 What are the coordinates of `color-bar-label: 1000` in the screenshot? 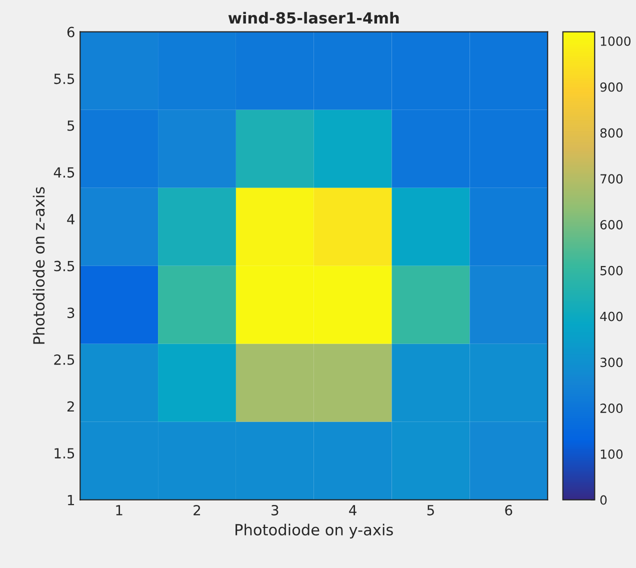 It's located at (615, 41).